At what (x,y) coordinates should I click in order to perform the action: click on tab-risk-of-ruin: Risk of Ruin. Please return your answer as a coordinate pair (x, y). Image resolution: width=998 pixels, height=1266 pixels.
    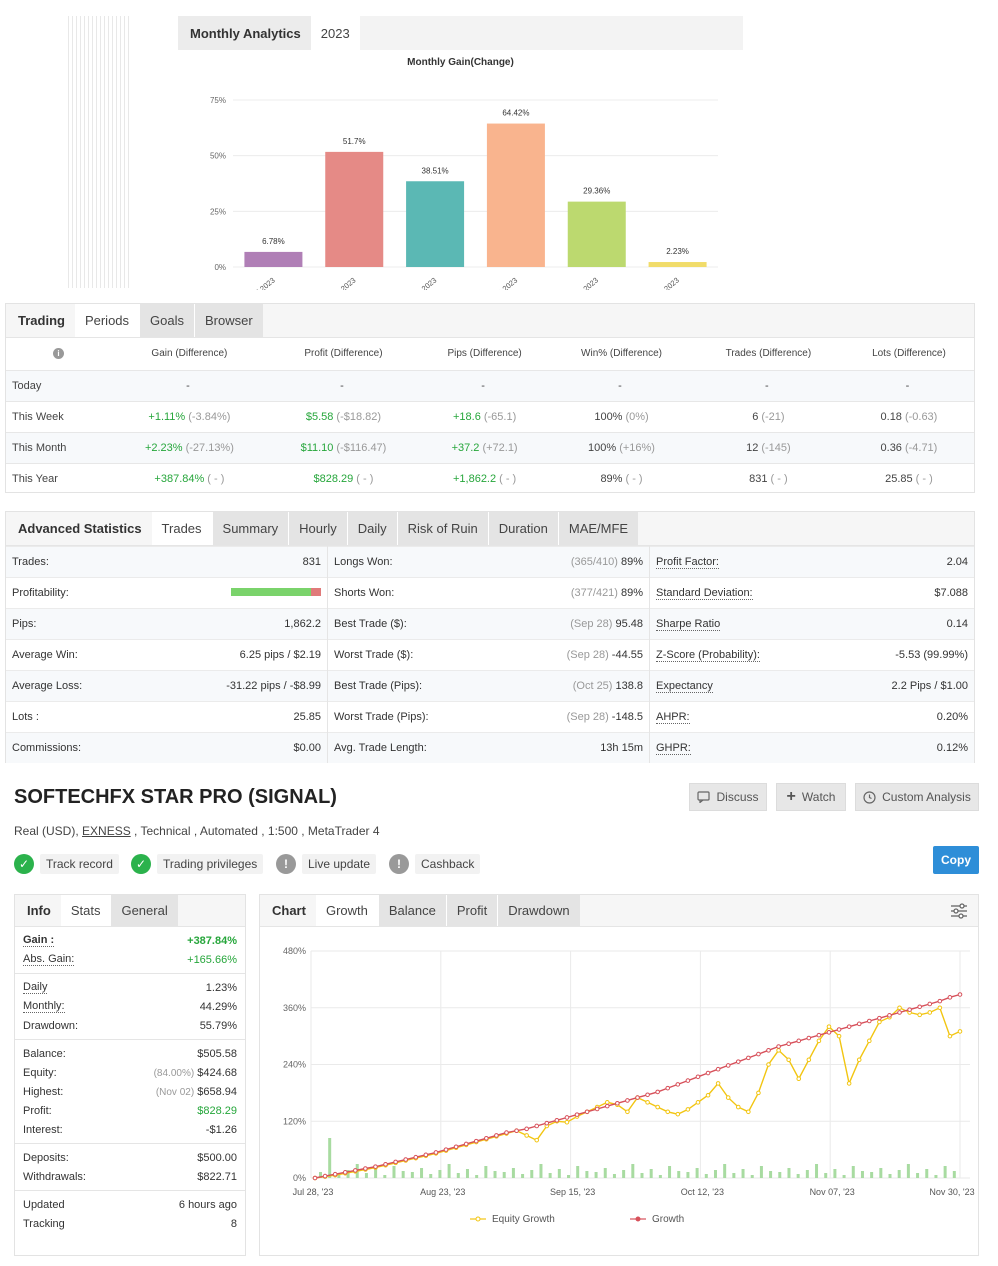
    Looking at the image, I should click on (442, 528).